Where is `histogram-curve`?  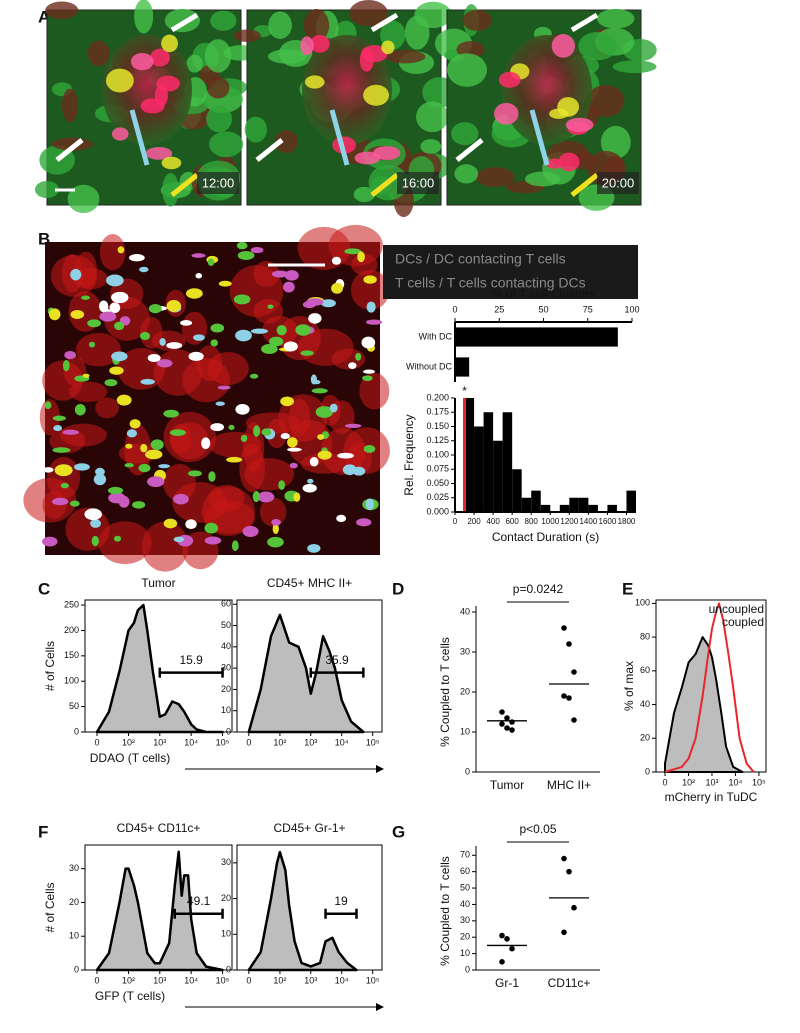
histogram-curve is located at coordinates (704, 704).